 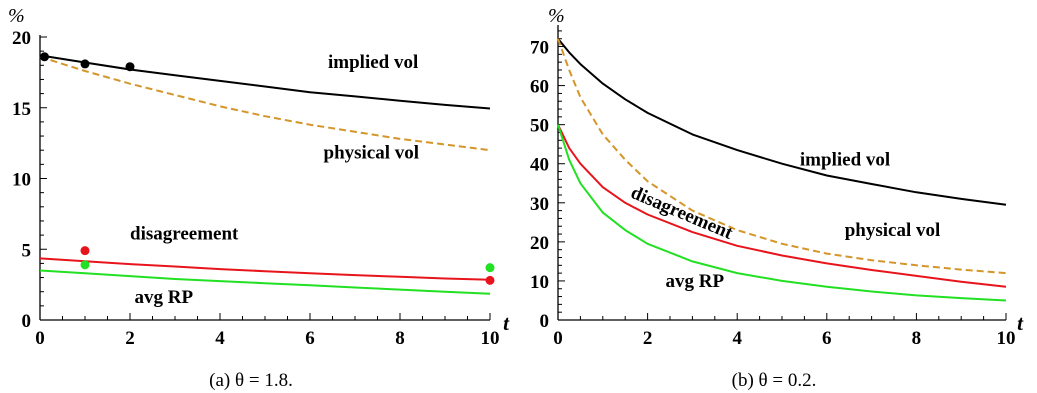 I want to click on chart-1-y-tick-label: 50, so click(x=539, y=126).